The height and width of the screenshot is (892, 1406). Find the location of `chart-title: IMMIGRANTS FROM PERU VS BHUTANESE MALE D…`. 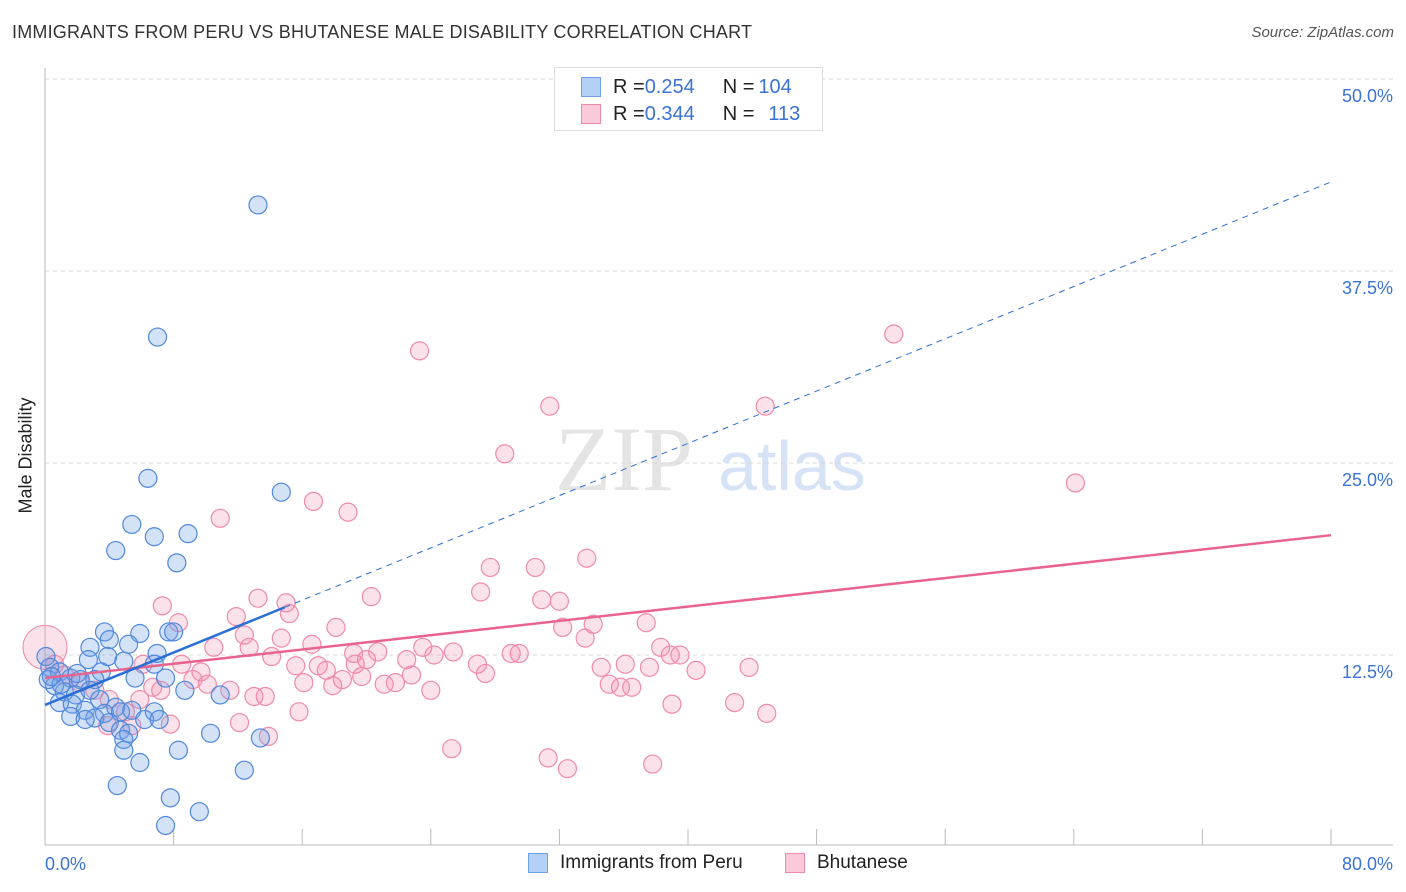

chart-title: IMMIGRANTS FROM PERU VS BHUTANESE MALE D… is located at coordinates (382, 32).